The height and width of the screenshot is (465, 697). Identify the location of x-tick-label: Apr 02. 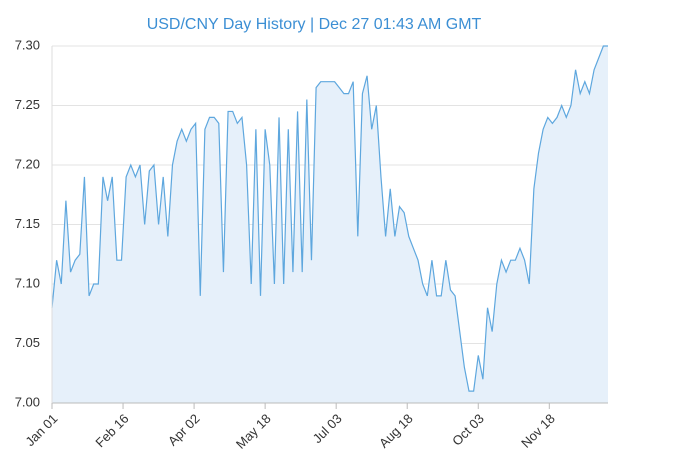
(184, 430).